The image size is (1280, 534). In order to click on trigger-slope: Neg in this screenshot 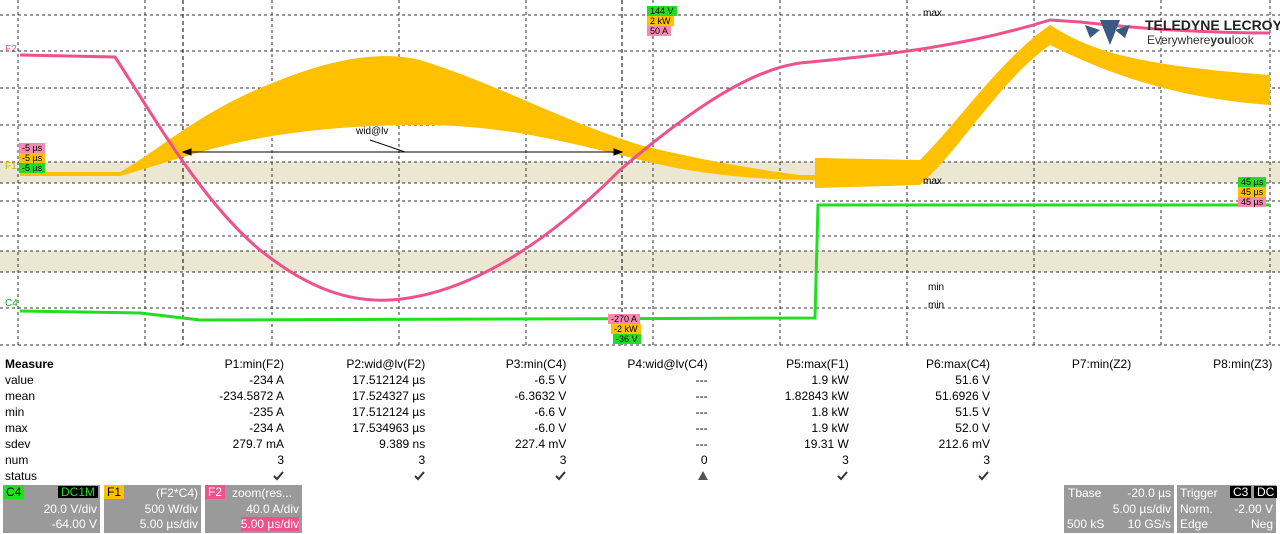, I will do `click(1261, 524)`.